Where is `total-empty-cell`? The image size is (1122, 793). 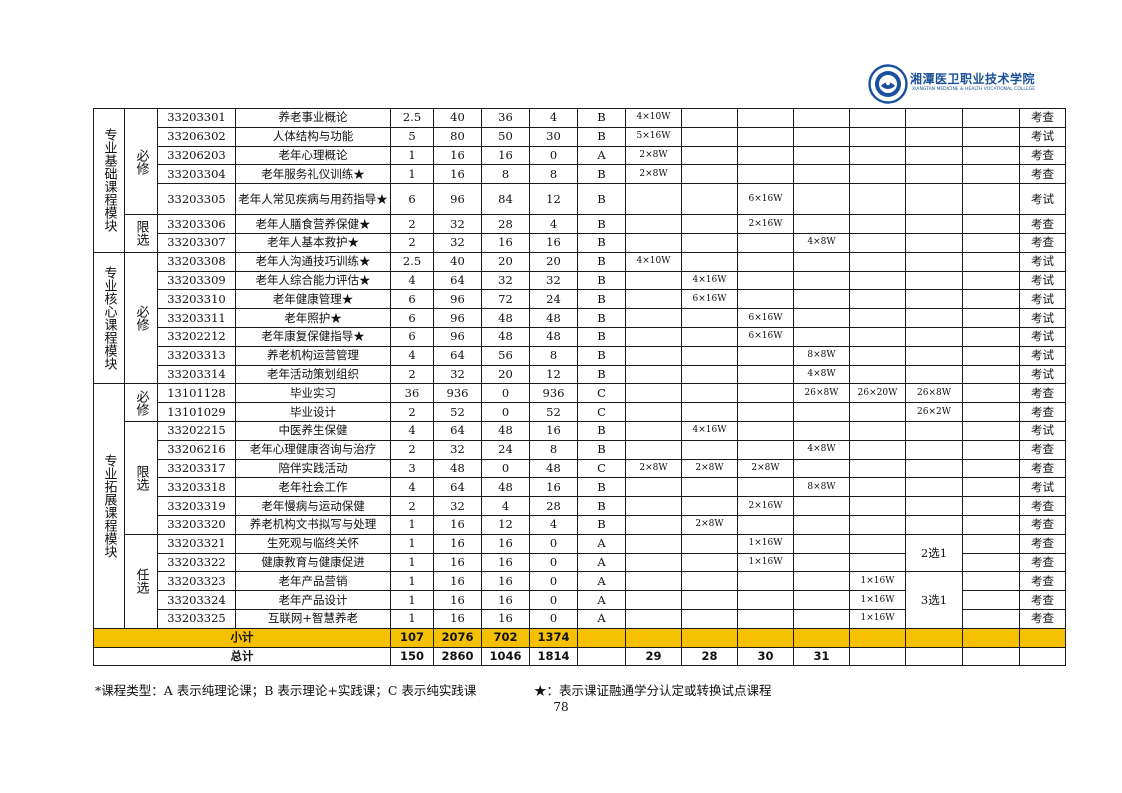
total-empty-cell is located at coordinates (877, 656).